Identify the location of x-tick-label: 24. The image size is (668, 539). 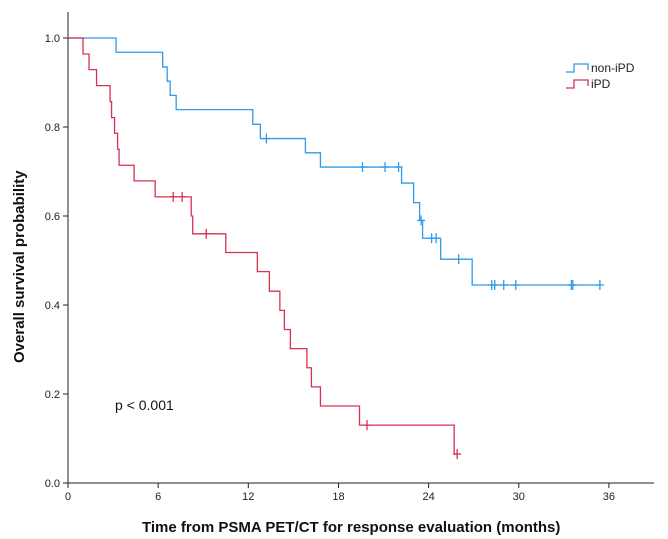
(428, 497).